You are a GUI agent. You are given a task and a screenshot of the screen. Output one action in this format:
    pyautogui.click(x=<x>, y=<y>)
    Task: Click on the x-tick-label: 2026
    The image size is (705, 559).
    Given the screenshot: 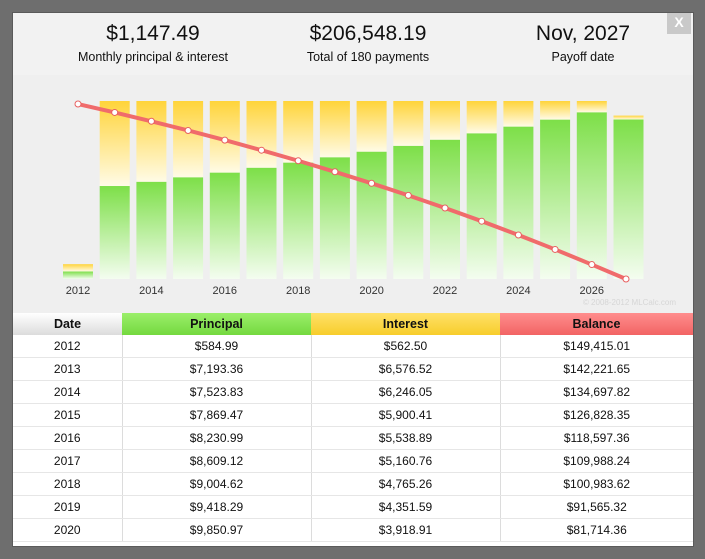 What is the action you would take?
    pyautogui.click(x=592, y=291)
    